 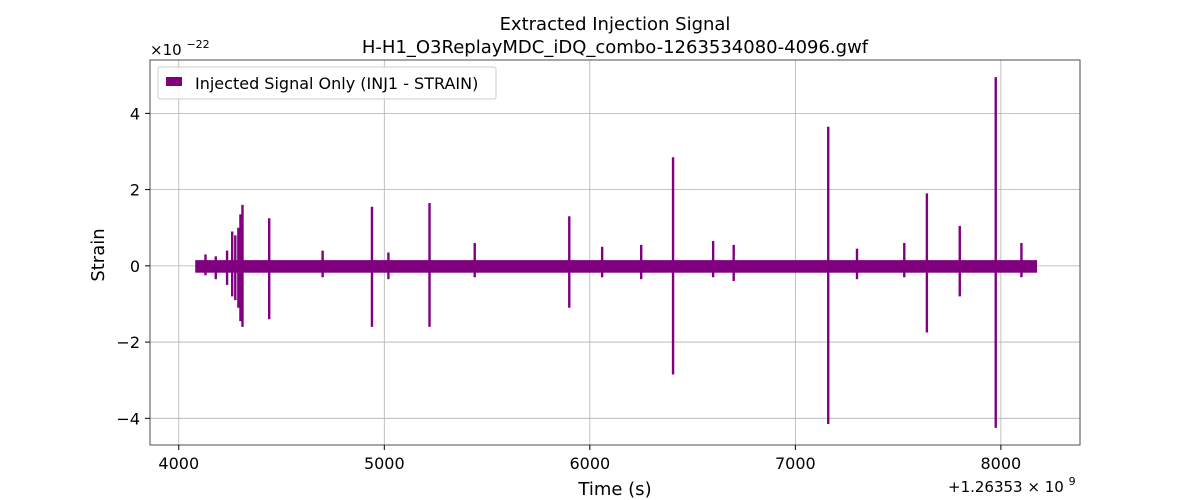 I want to click on y-tick-label: 0, so click(x=135, y=266).